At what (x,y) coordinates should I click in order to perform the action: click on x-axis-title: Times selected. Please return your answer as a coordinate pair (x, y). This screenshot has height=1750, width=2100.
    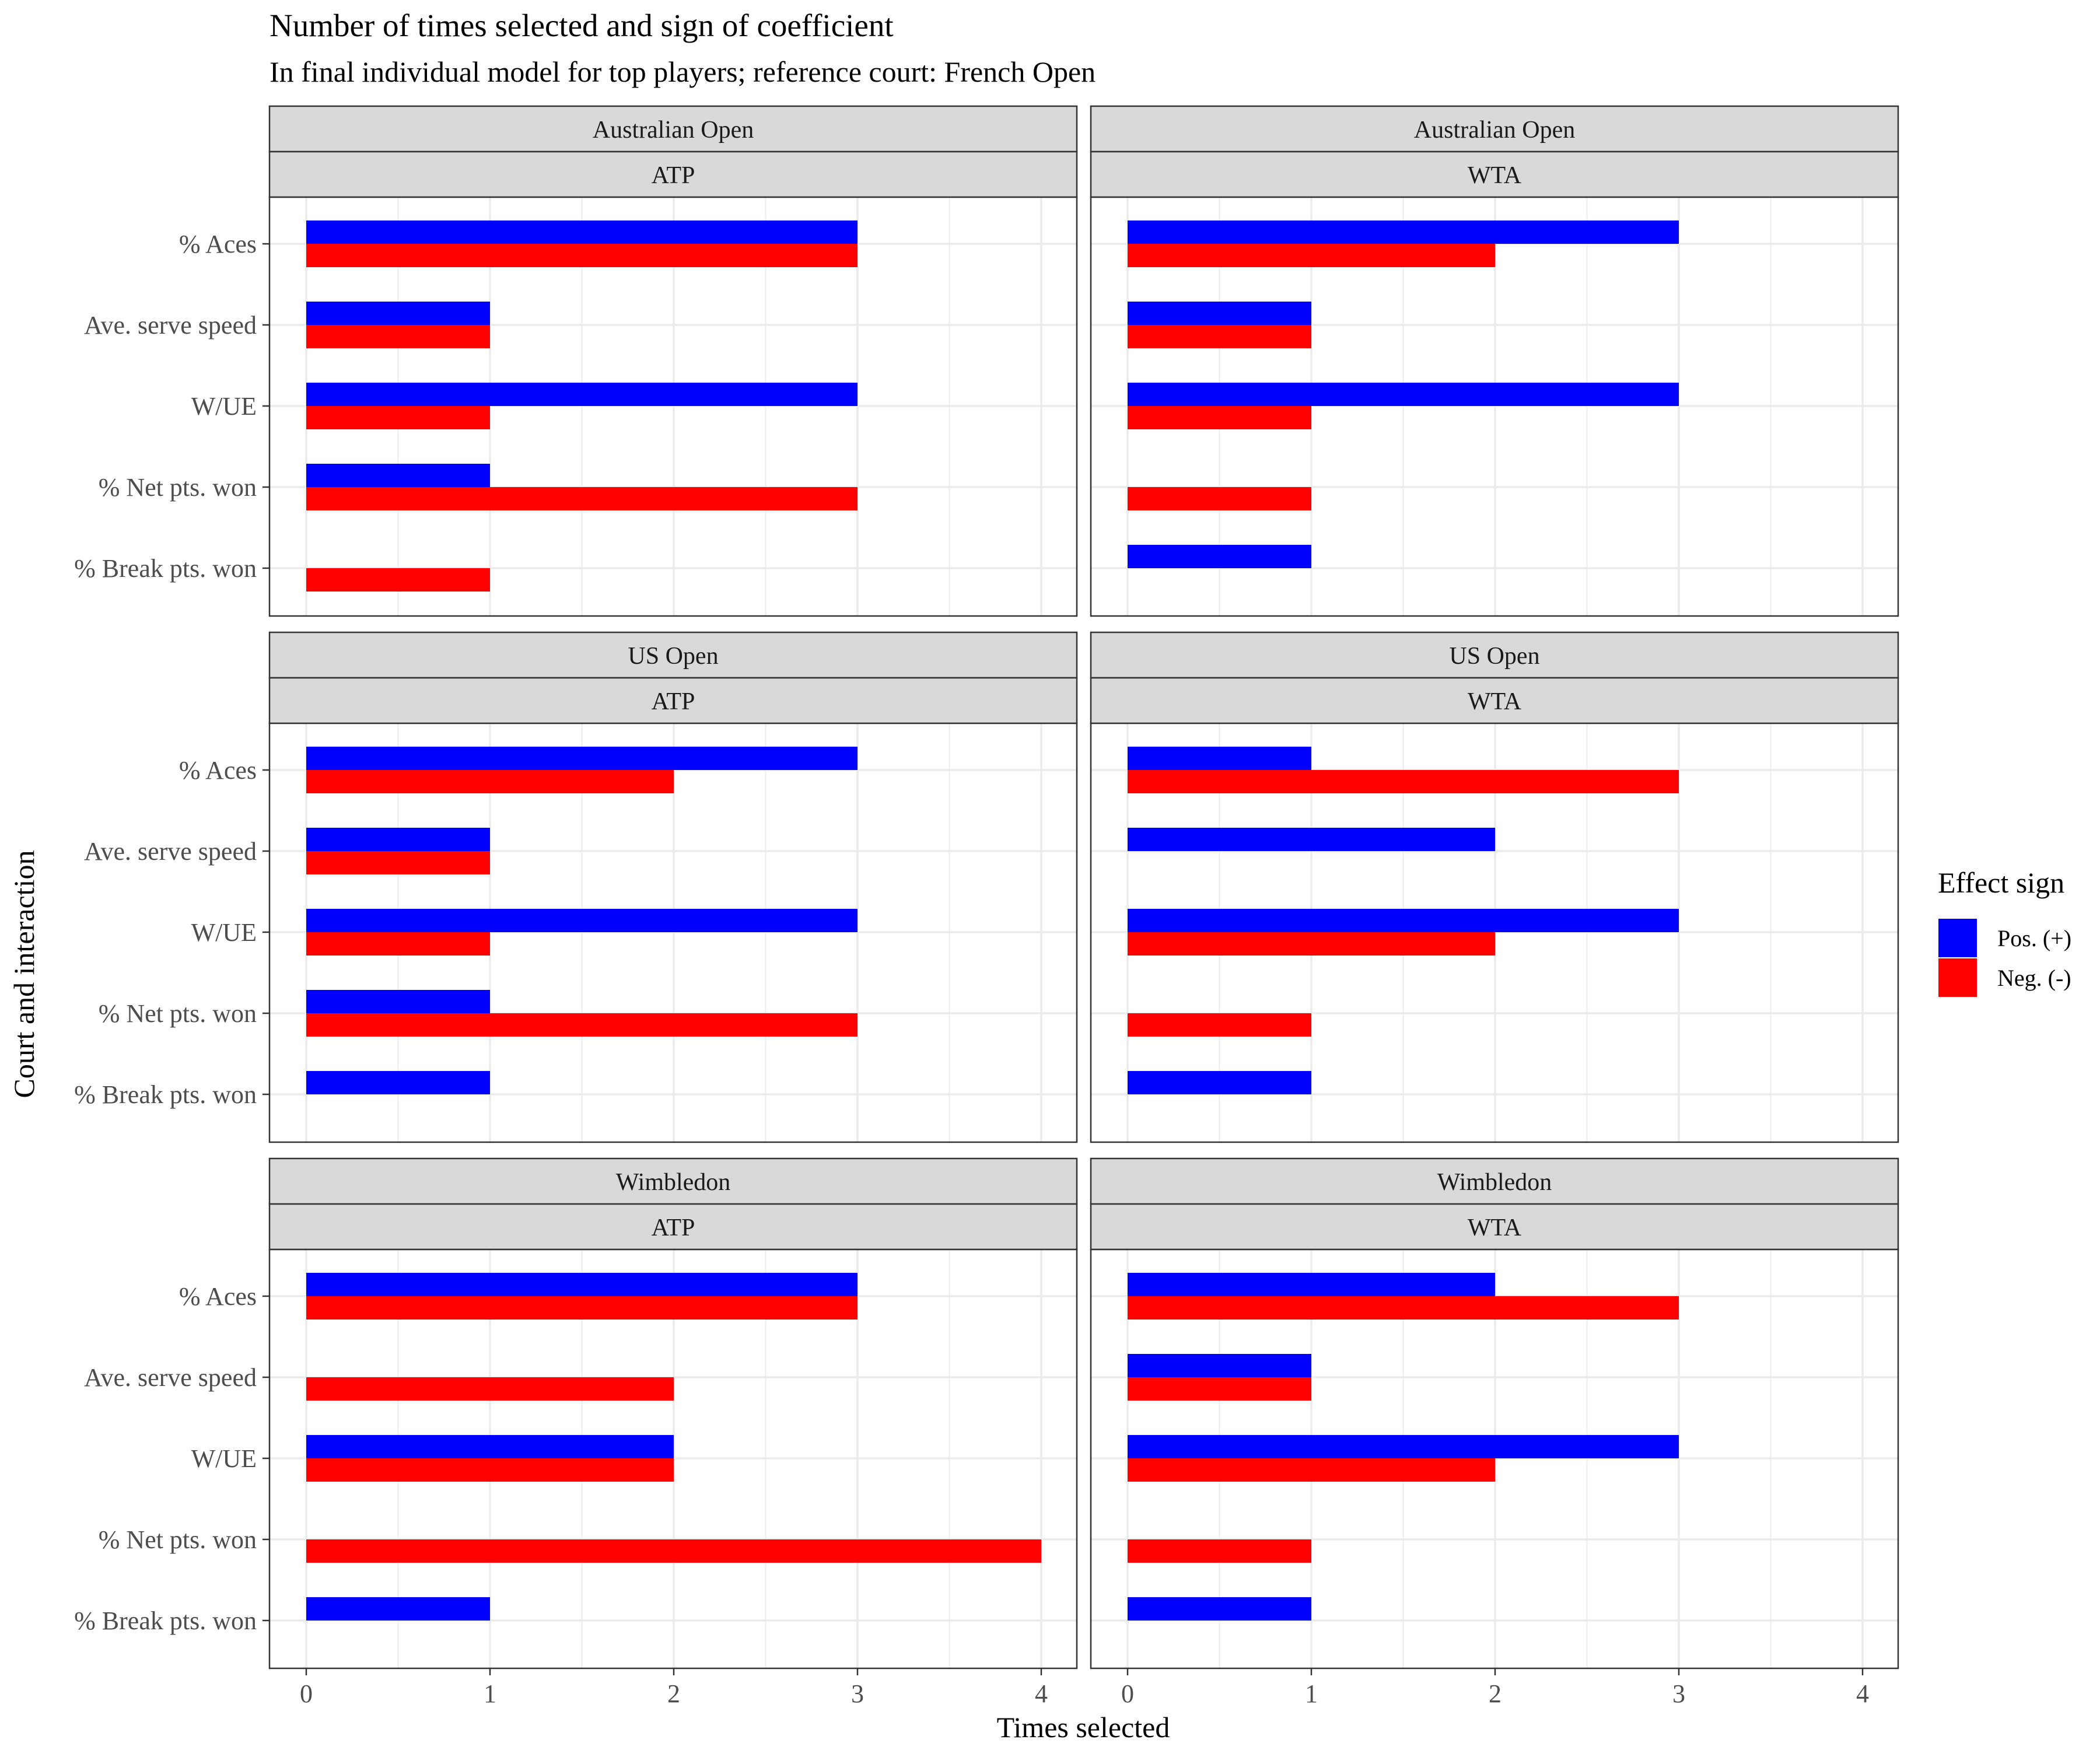
    Looking at the image, I should click on (1083, 1727).